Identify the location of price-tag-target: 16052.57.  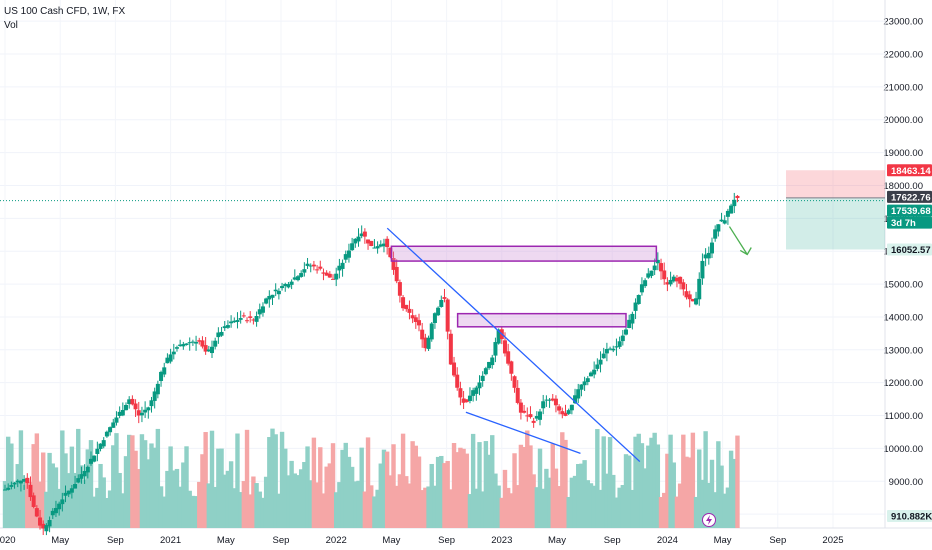
(909, 249).